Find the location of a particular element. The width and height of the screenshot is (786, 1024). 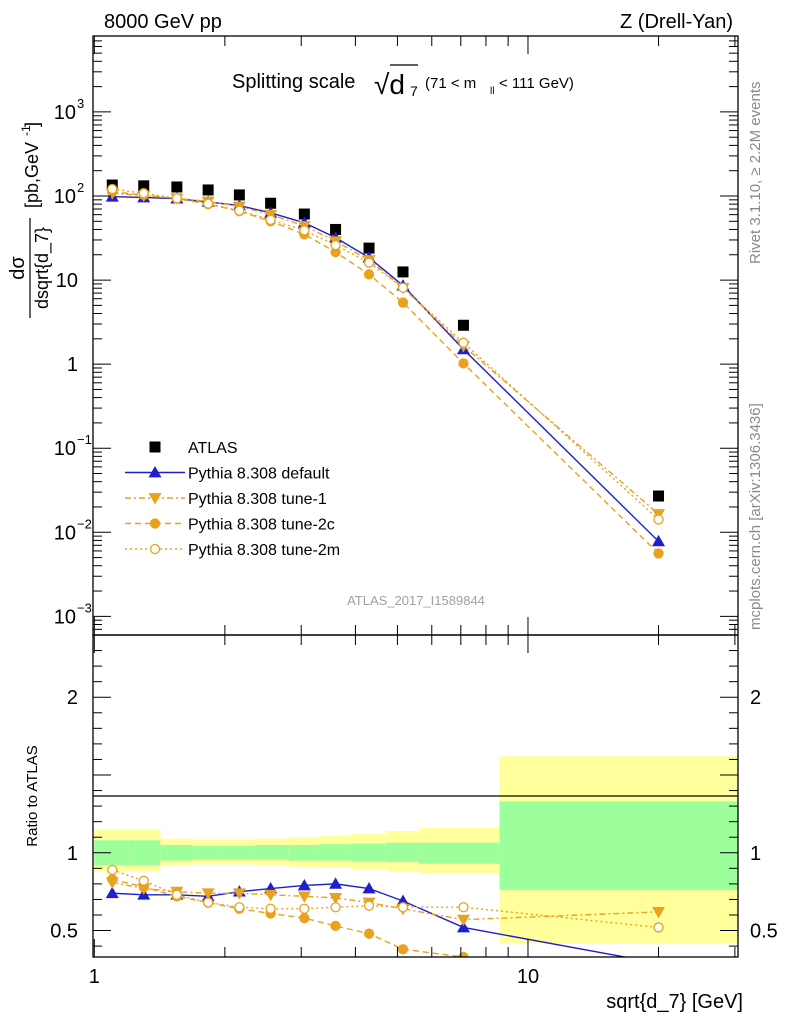

ratio-series-tune2m is located at coordinates (385, 898).